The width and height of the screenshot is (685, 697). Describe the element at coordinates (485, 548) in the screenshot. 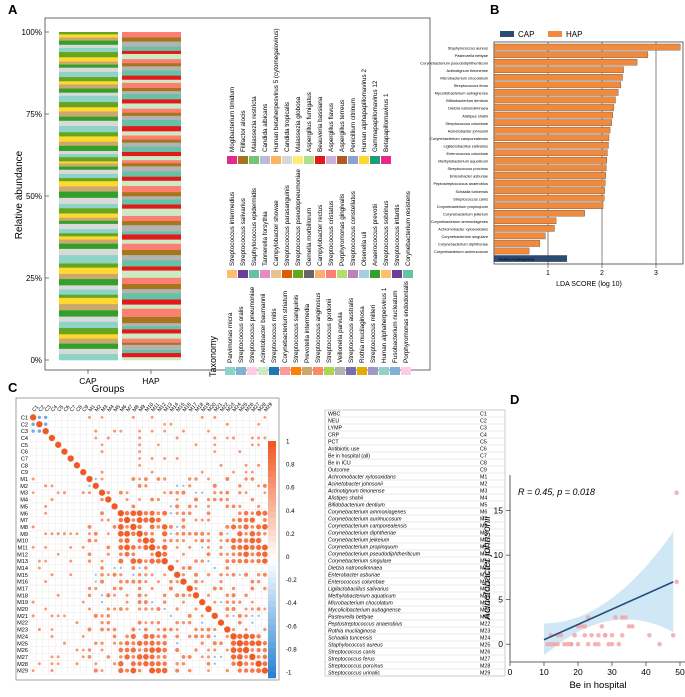

I see `key-table-code: M11` at that location.